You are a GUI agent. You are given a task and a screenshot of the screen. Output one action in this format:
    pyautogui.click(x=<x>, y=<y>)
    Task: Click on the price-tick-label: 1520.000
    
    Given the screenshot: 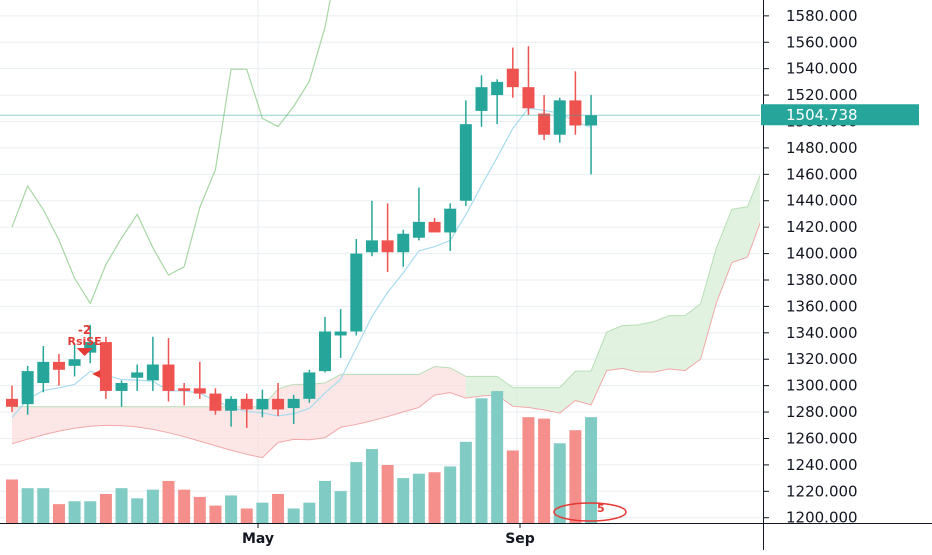 What is the action you would take?
    pyautogui.click(x=822, y=95)
    